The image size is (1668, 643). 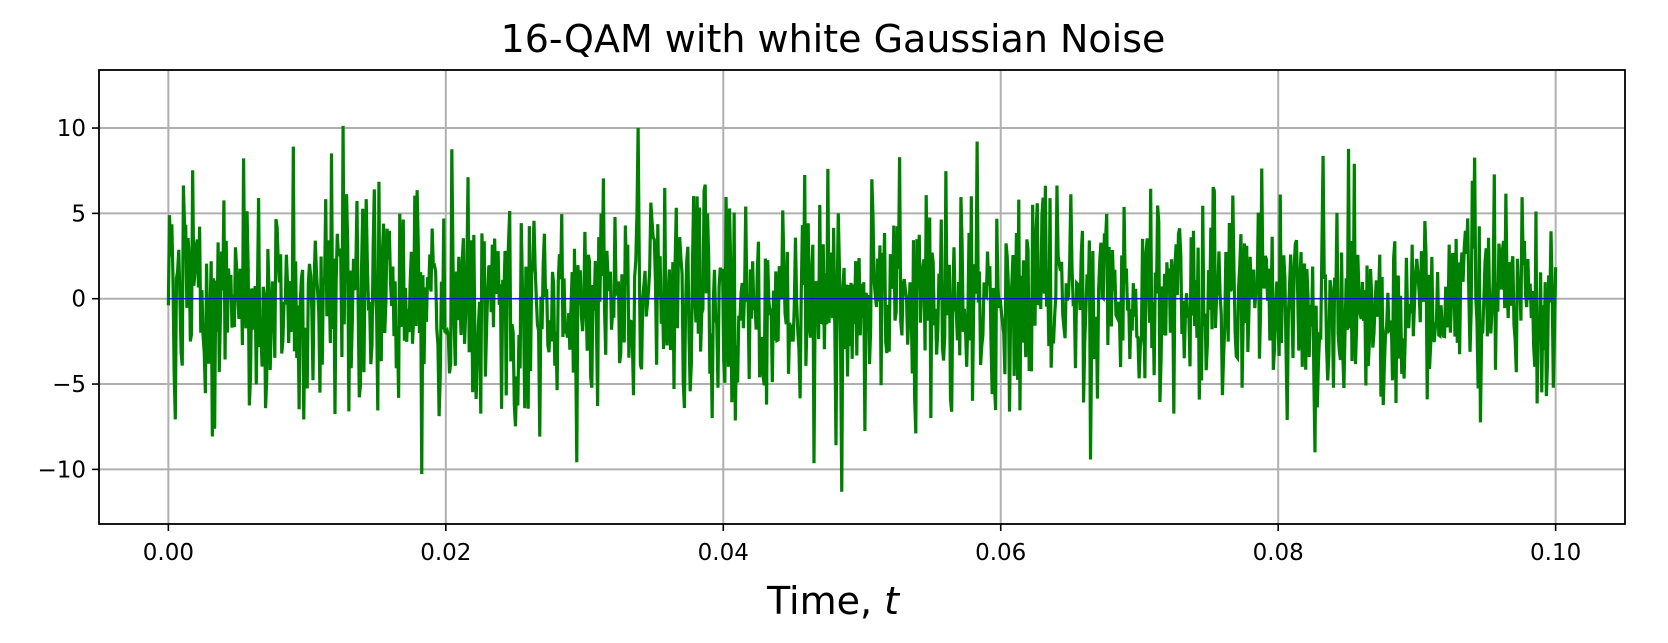 What do you see at coordinates (78, 214) in the screenshot?
I see `y-tick-label: 5` at bounding box center [78, 214].